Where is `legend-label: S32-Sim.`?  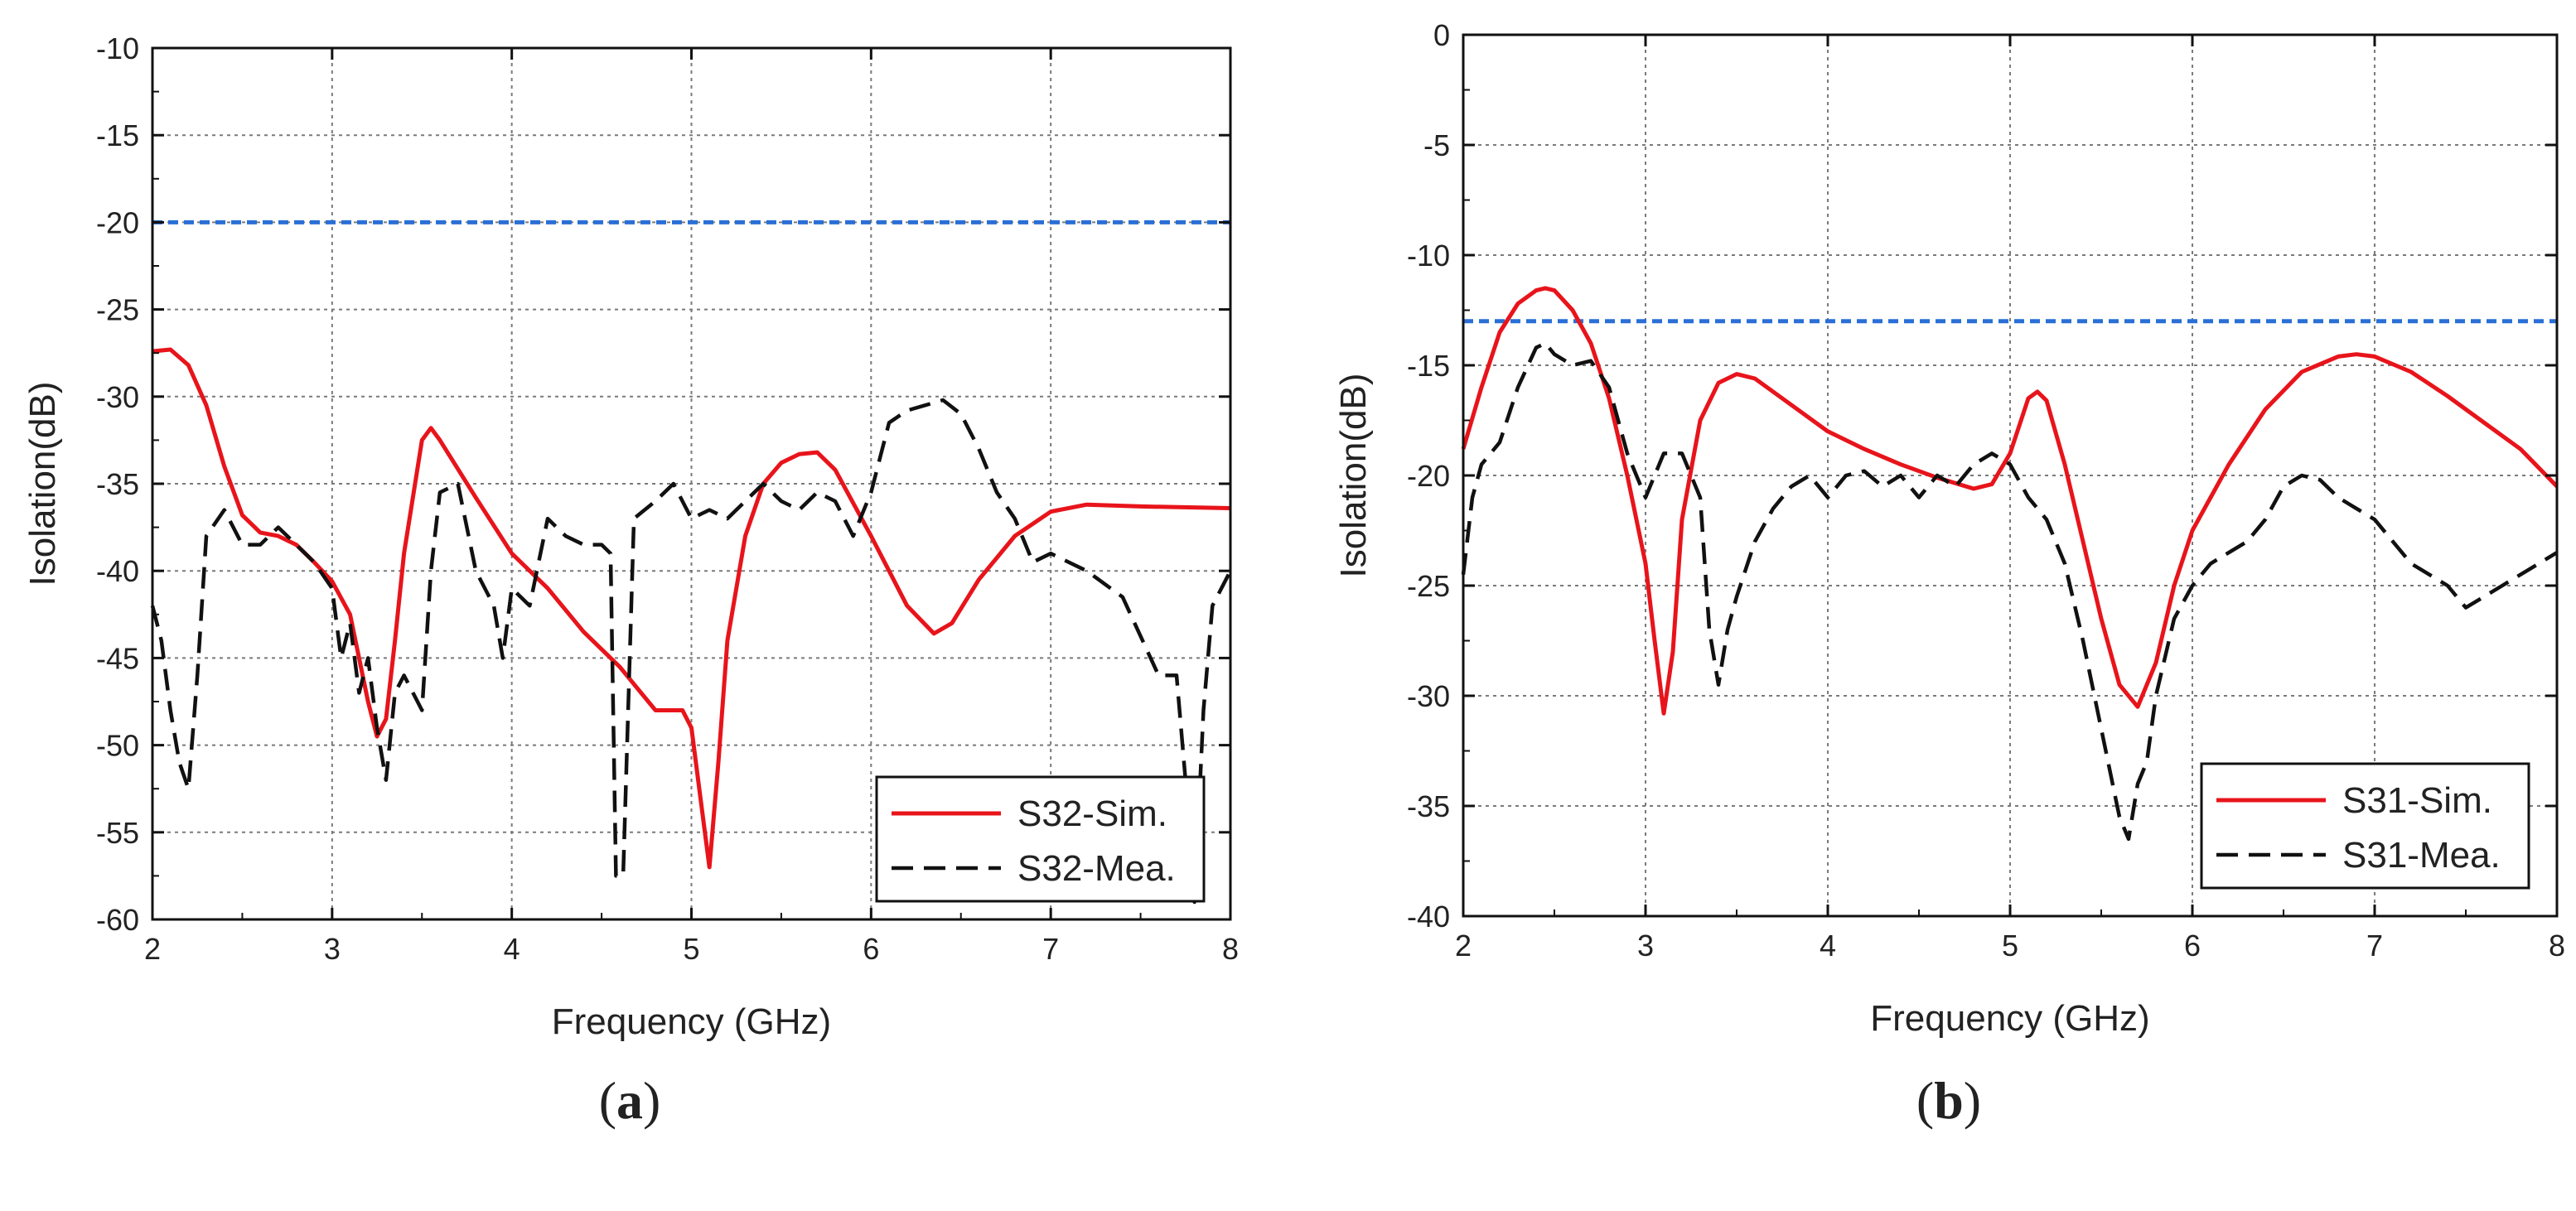
legend-label: S32-Sim. is located at coordinates (1092, 814).